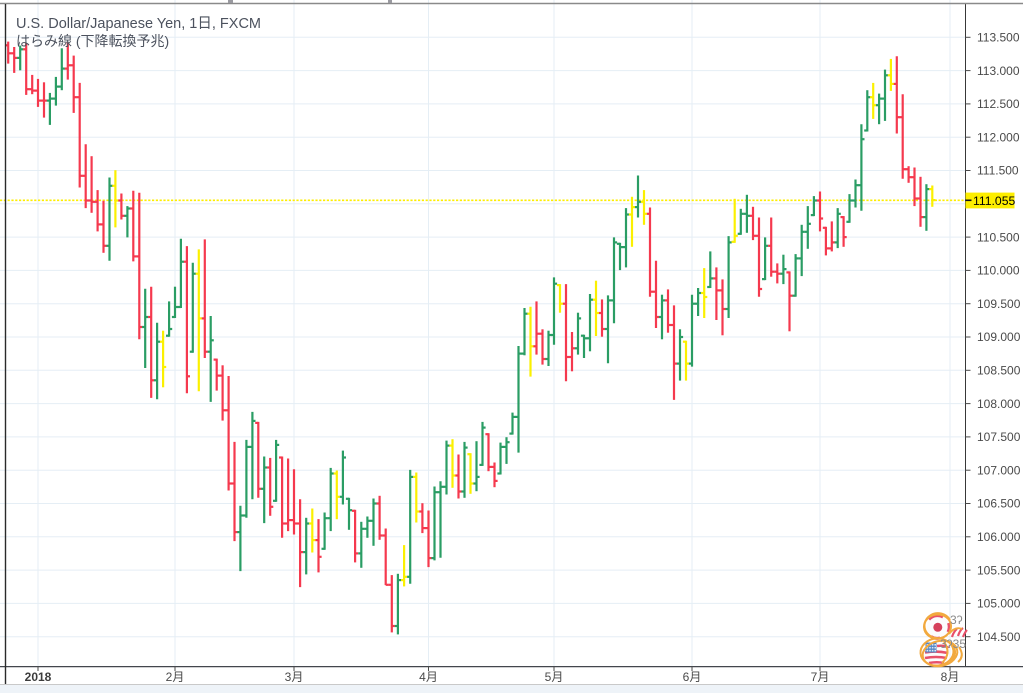 The image size is (1023, 693). What do you see at coordinates (956, 620) in the screenshot?
I see `svg-text: 3ʔ` at bounding box center [956, 620].